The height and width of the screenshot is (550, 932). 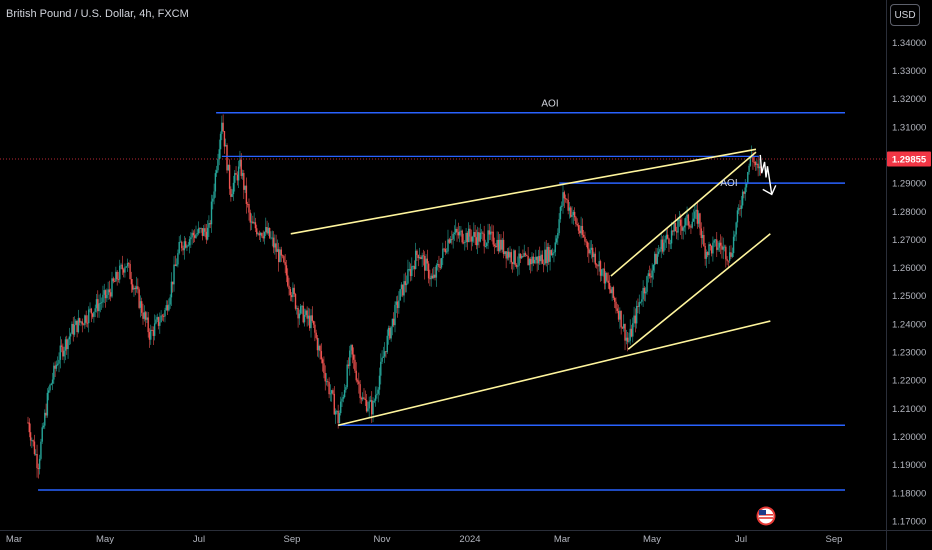 What do you see at coordinates (554, 373) in the screenshot?
I see `lower-channel-line` at bounding box center [554, 373].